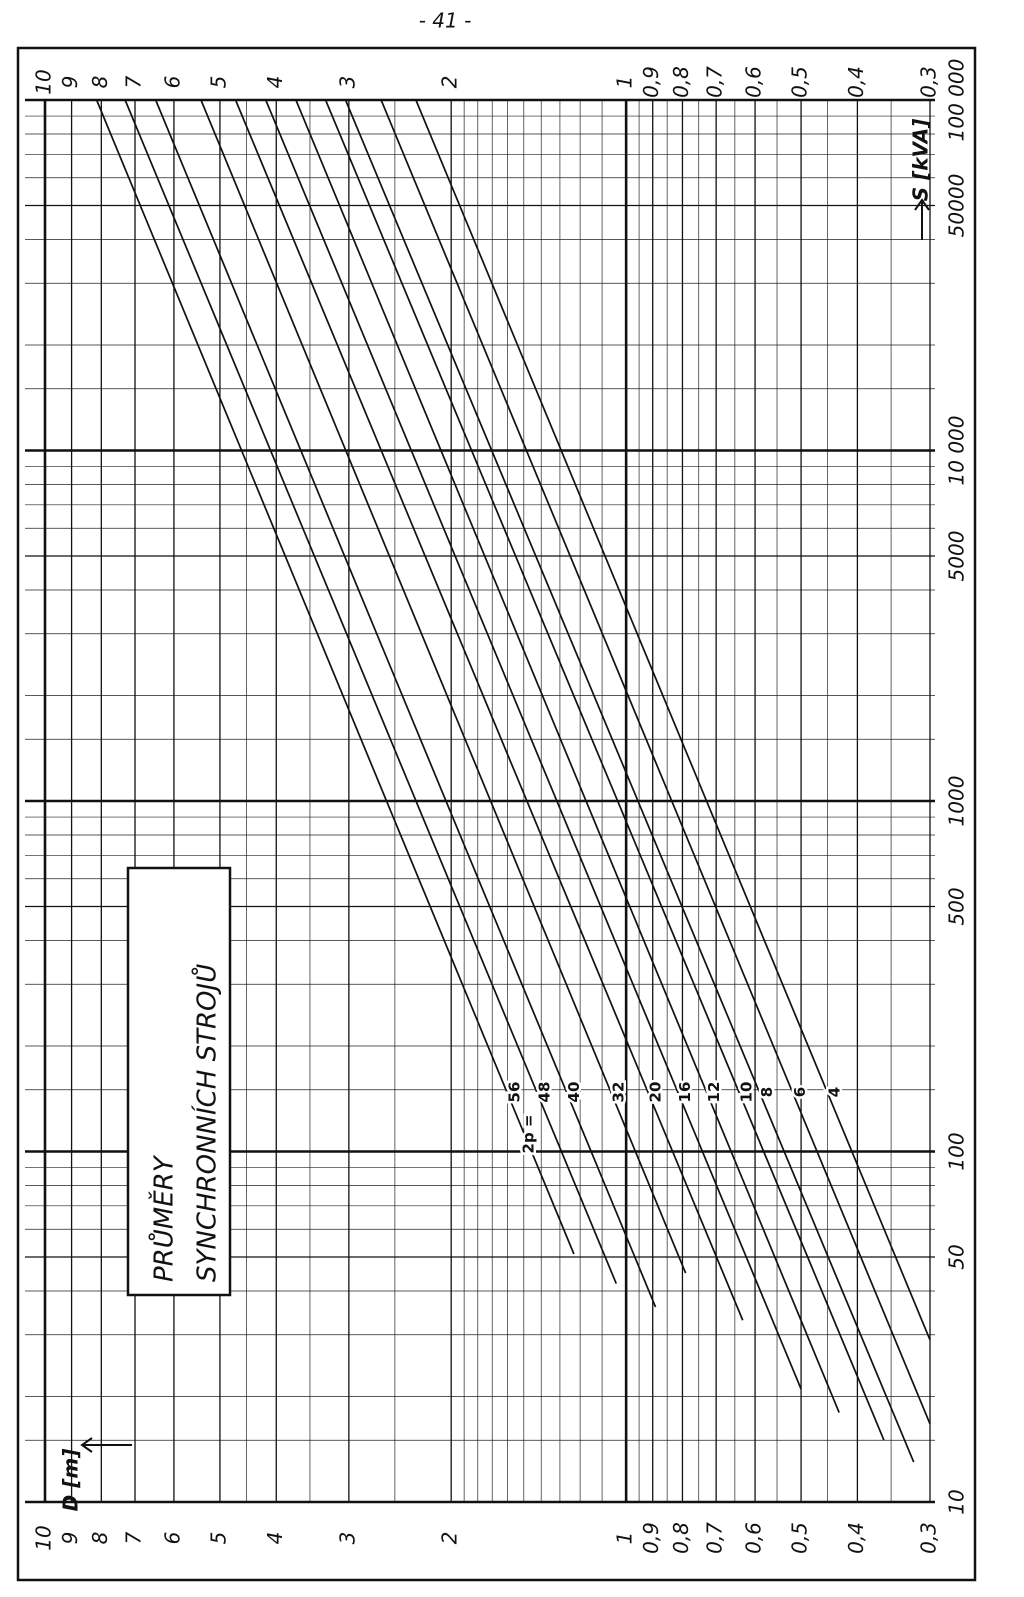  Describe the element at coordinates (618, 1092) in the screenshot. I see `series-label: 32` at that location.